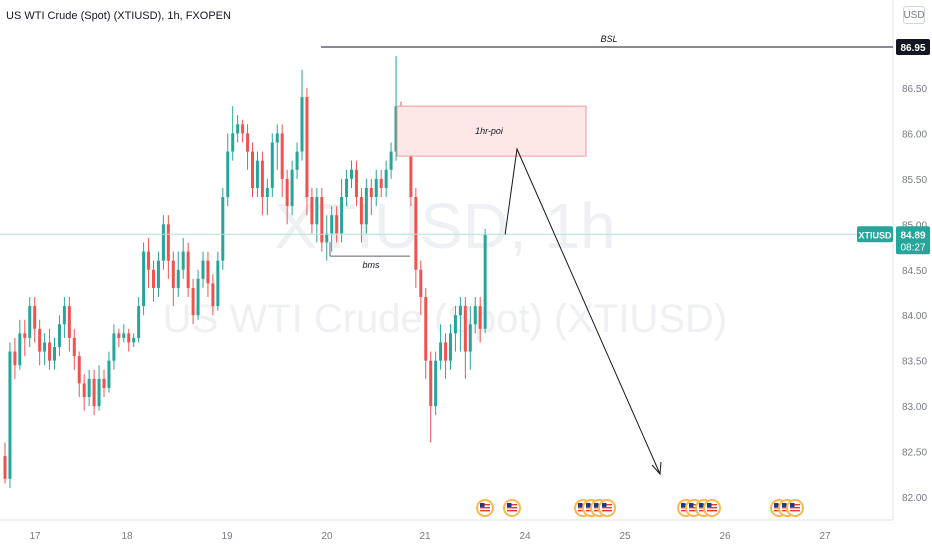  I want to click on currency-button: USD, so click(914, 15).